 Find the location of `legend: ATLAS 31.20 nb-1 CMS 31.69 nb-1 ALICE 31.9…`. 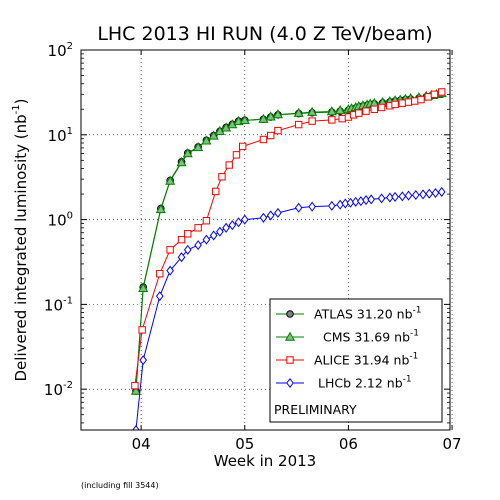

legend: ATLAS 31.20 nb-1 CMS 31.69 nb-1 ALICE 31.9… is located at coordinates (356, 360).